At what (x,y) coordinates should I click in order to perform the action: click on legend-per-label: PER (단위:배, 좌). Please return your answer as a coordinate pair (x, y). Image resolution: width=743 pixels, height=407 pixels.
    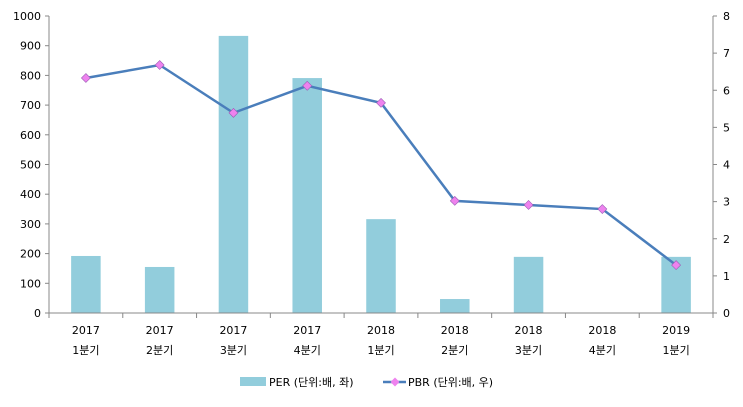
    Looking at the image, I should click on (311, 382).